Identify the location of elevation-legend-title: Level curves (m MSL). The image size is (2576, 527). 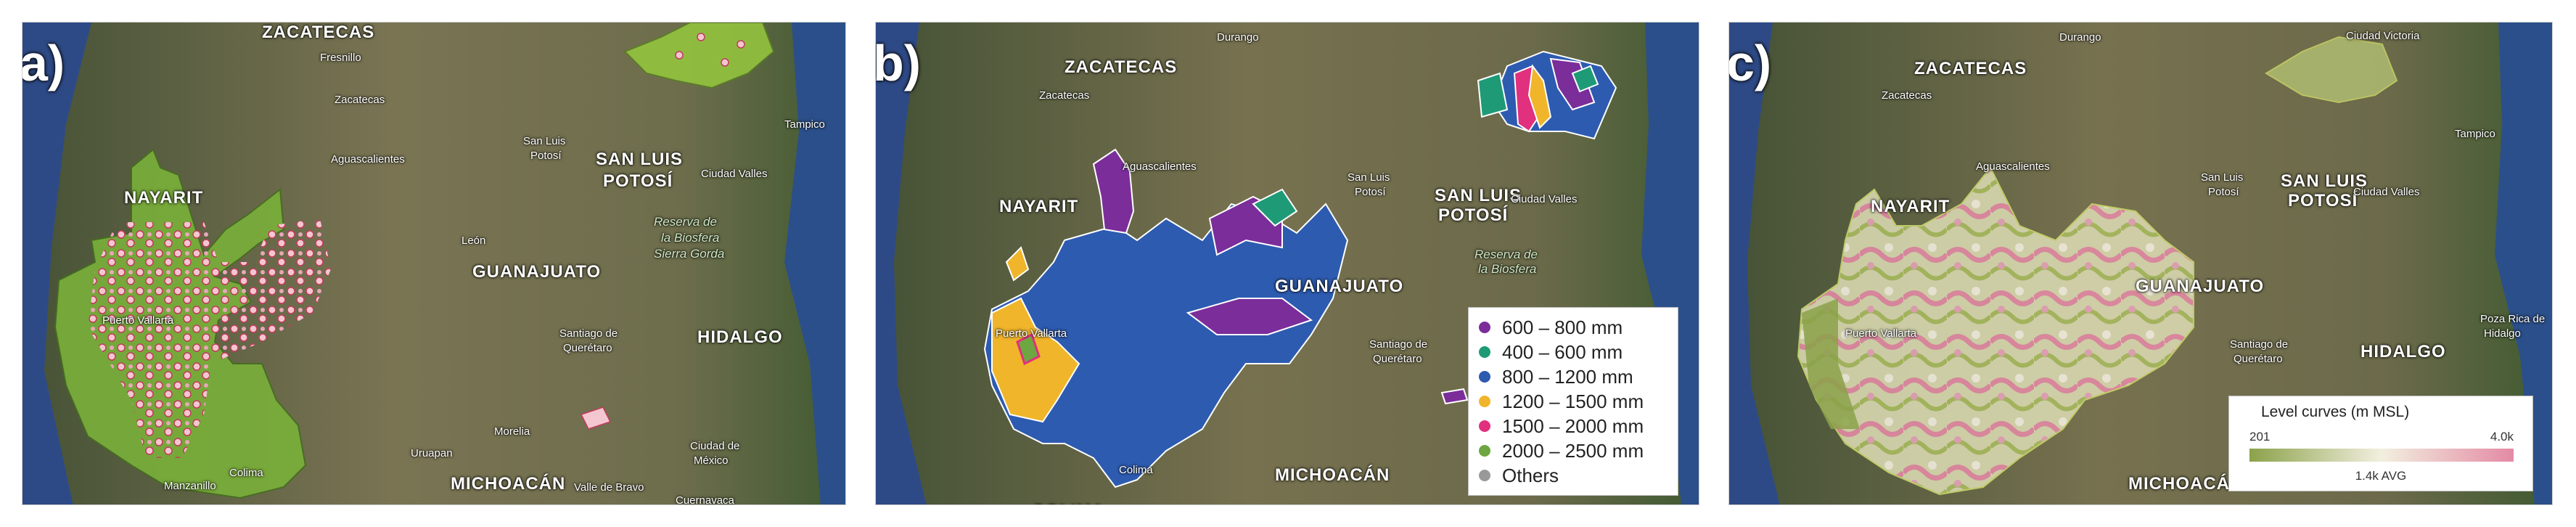
(2335, 412).